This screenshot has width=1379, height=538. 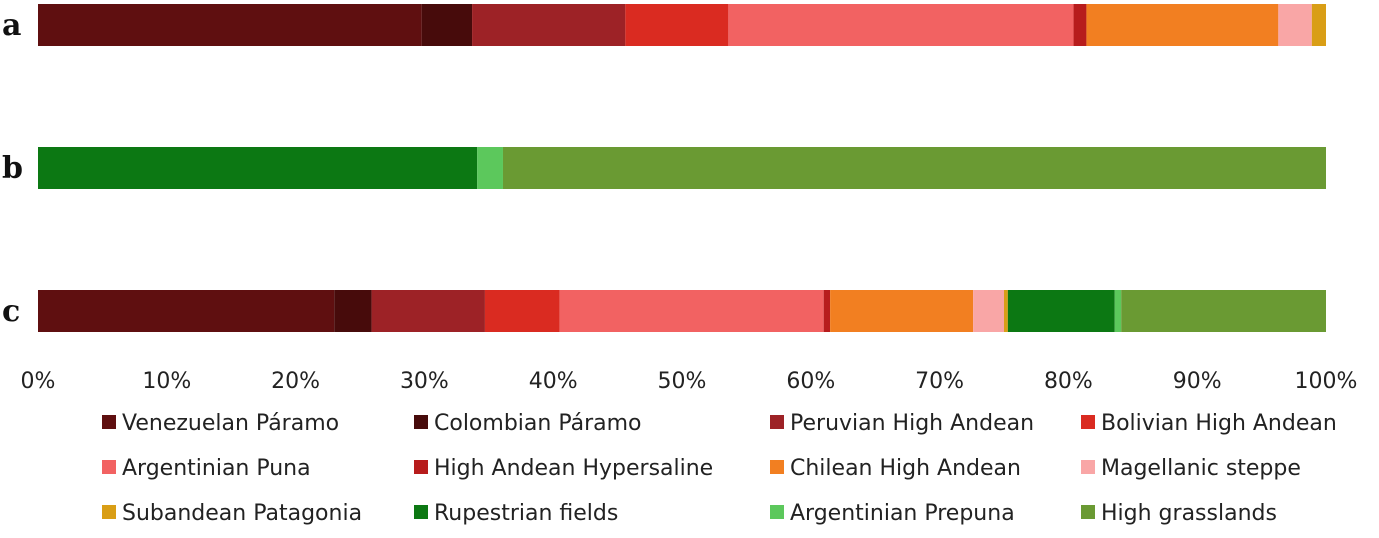 I want to click on legend-item-rupestrian-fields: Rupestrian fields, so click(x=516, y=513).